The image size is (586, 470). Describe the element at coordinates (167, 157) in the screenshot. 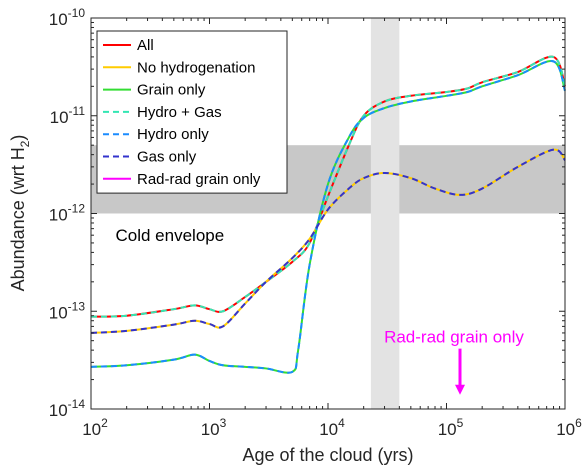

I see `legend-label-gas-only: Gas only` at that location.